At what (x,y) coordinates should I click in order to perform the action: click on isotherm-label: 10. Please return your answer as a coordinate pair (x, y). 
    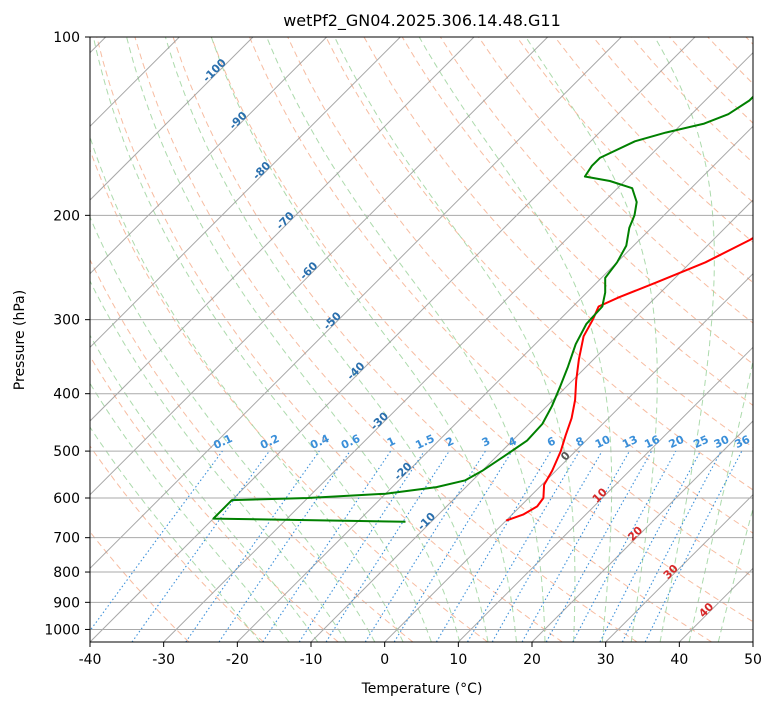
    Looking at the image, I should click on (600, 495).